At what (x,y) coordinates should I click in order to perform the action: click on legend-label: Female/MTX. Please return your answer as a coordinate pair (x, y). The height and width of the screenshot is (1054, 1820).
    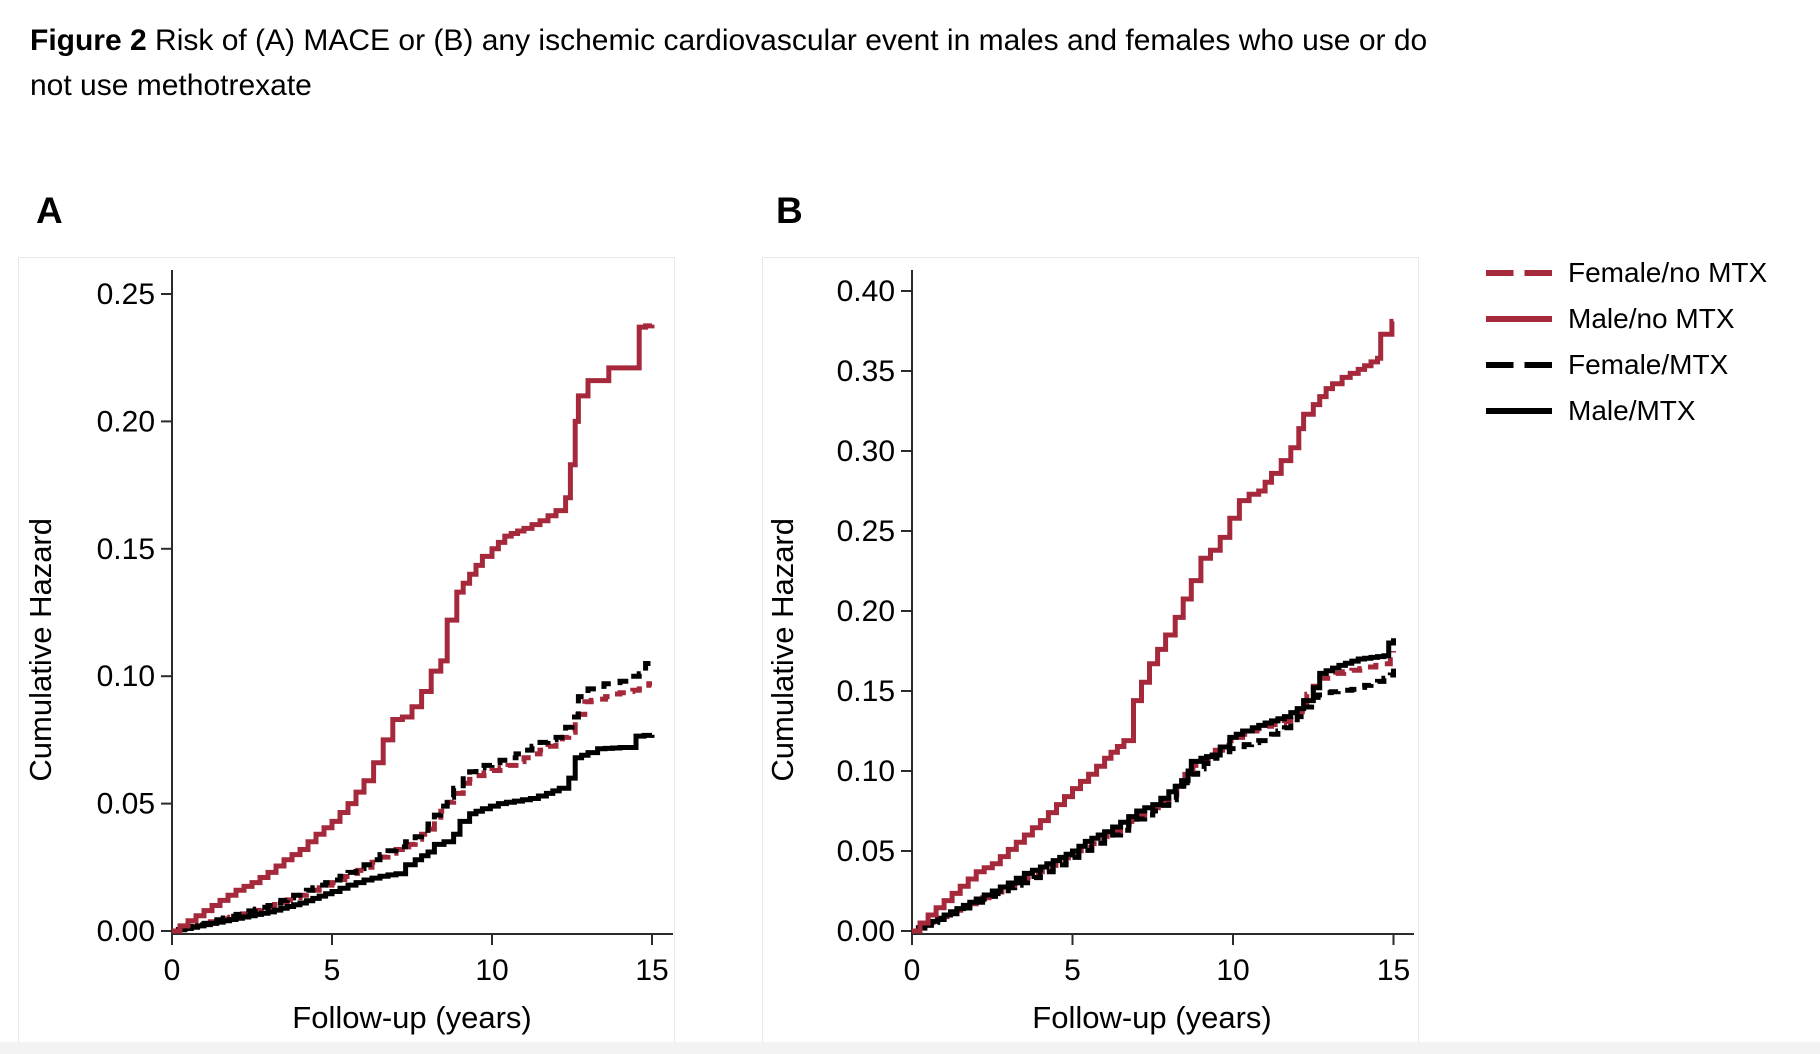
    Looking at the image, I should click on (1648, 364).